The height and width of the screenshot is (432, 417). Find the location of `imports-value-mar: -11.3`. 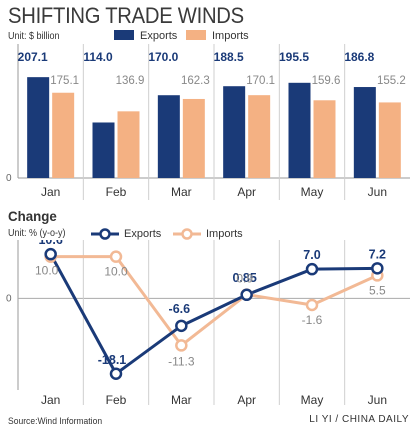

imports-value-mar: -11.3 is located at coordinates (181, 361).